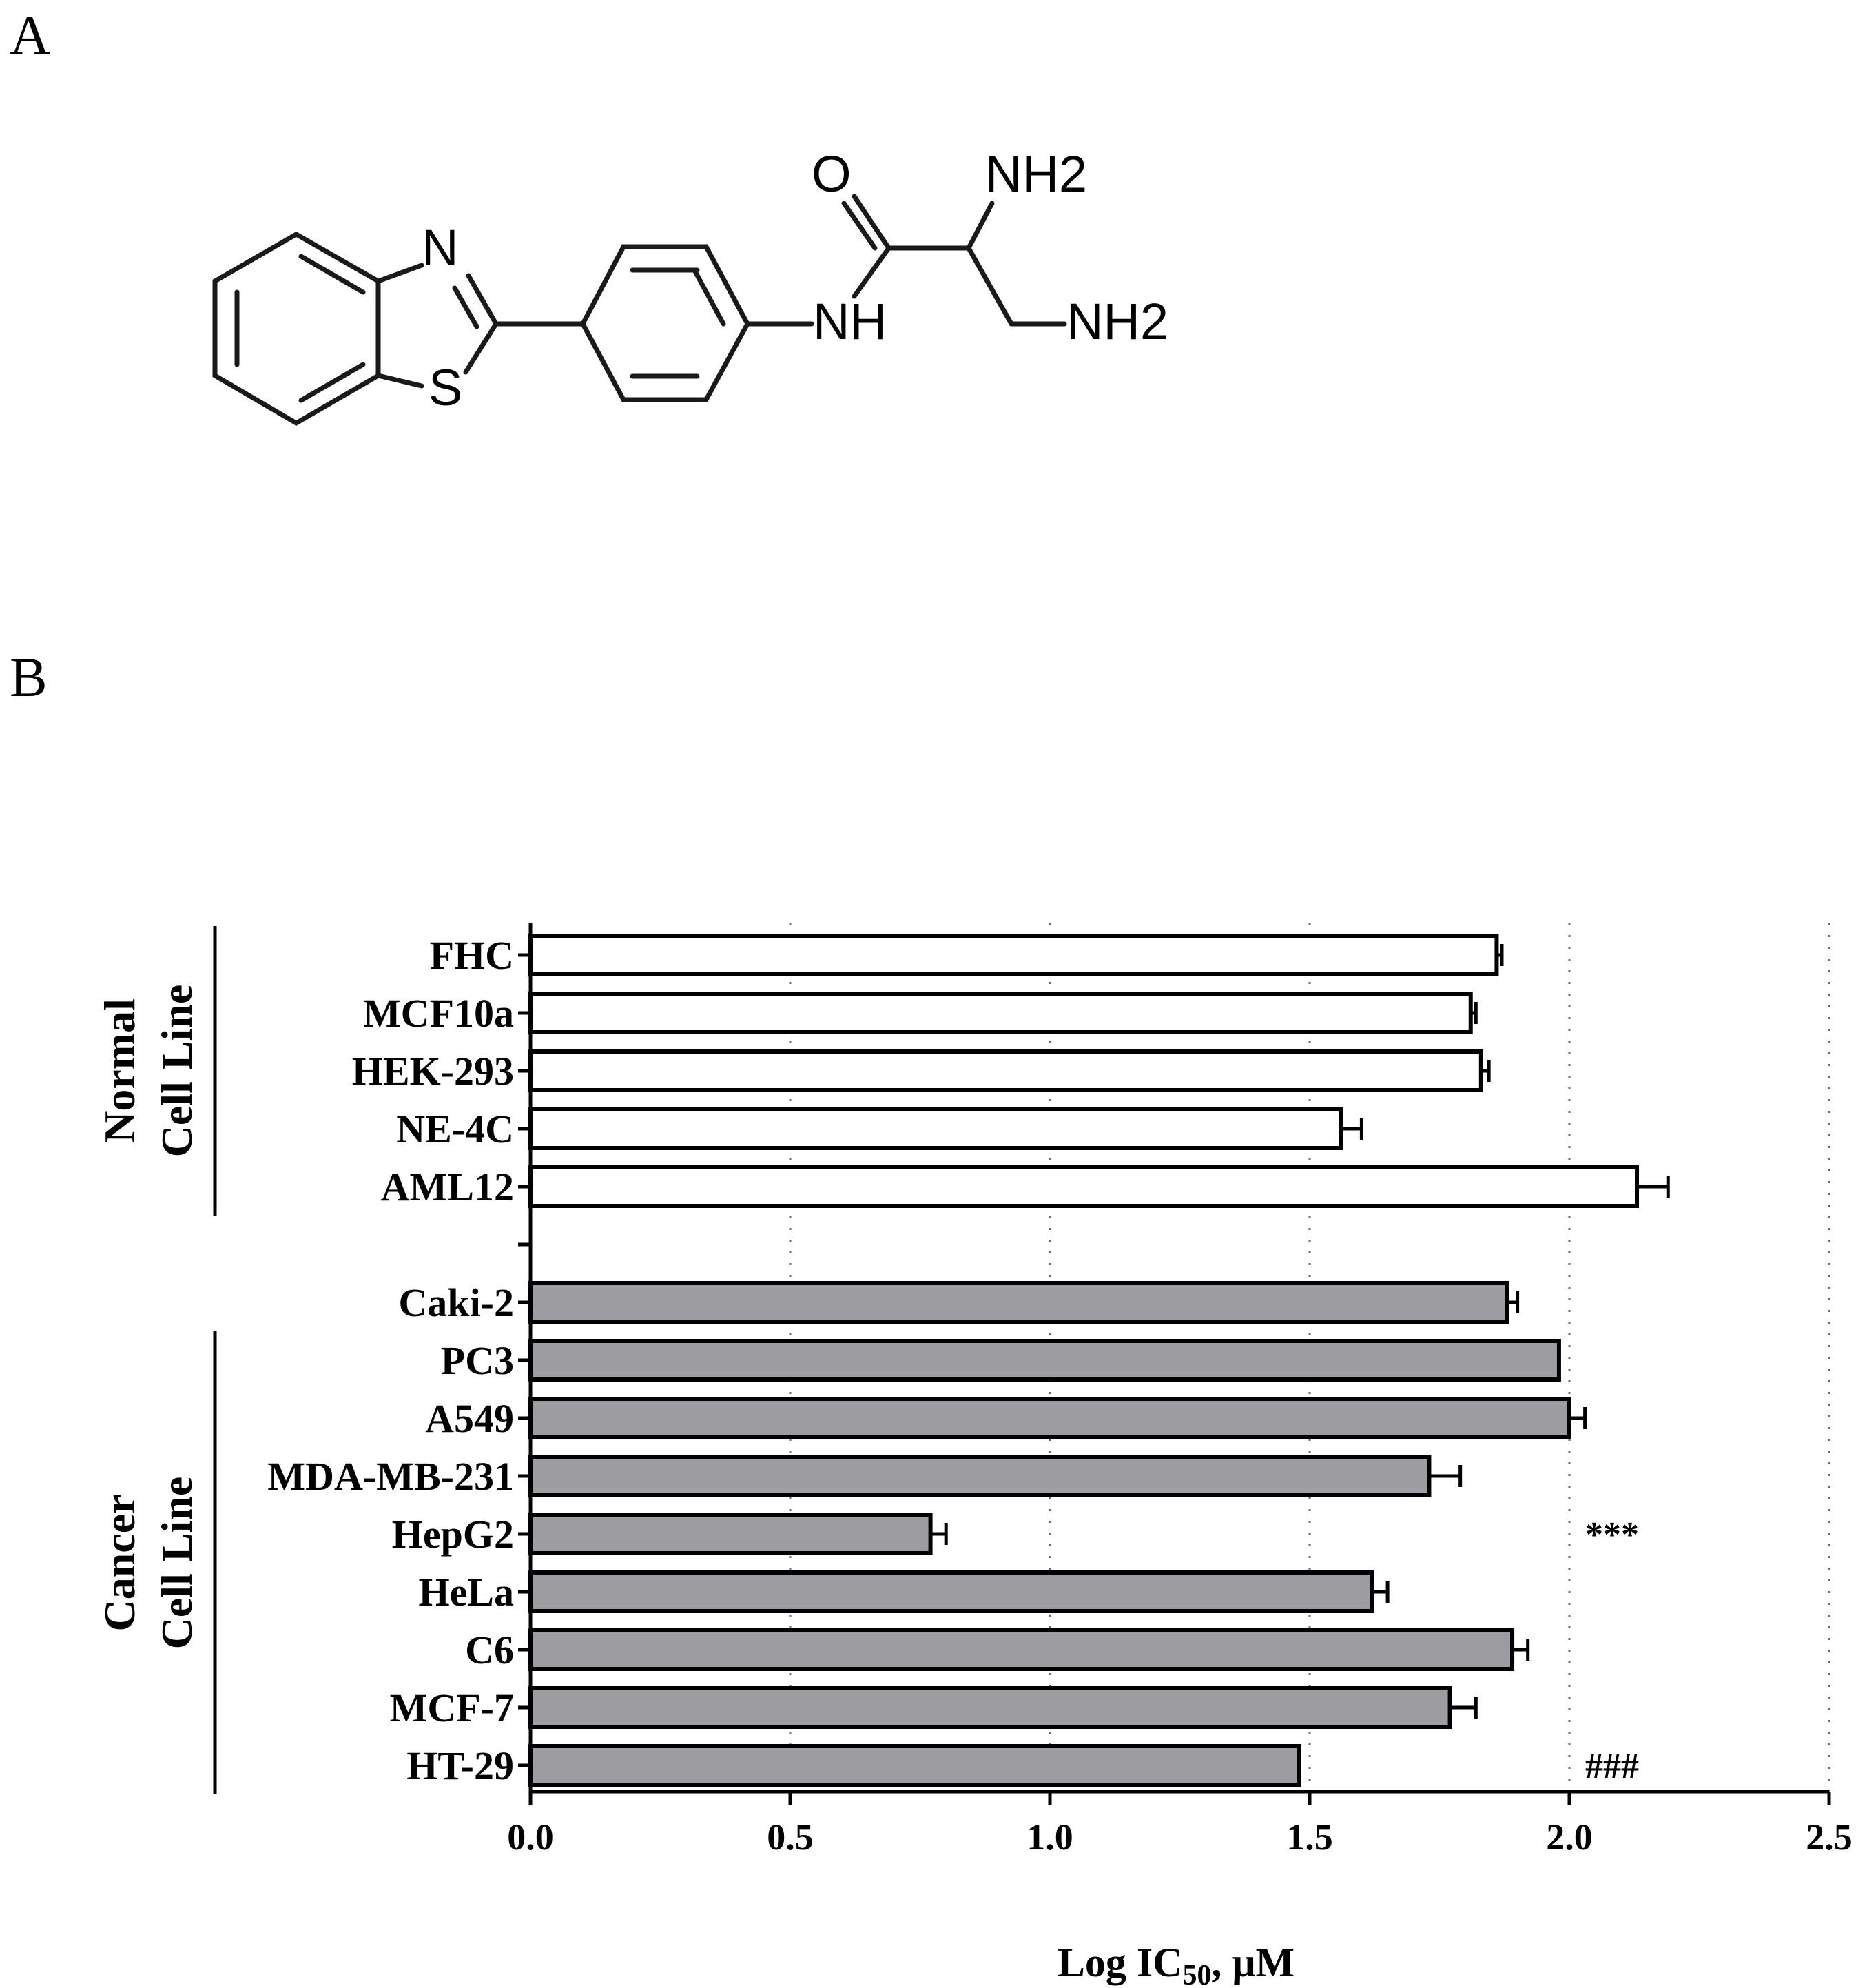  Describe the element at coordinates (871, 272) in the screenshot. I see `bond-nh-carbonyl` at that location.